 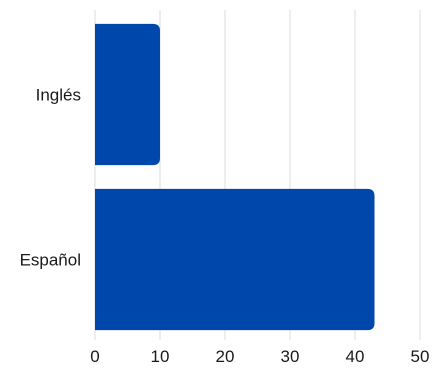 I want to click on x-tick-label: 10, so click(x=160, y=356).